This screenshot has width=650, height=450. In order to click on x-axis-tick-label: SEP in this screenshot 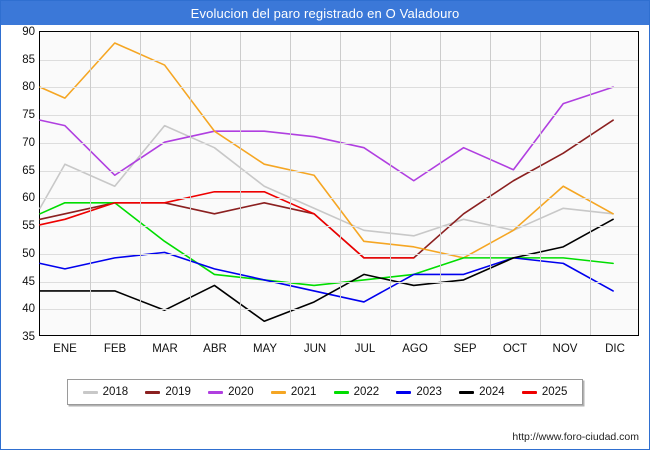, I will do `click(465, 349)`.